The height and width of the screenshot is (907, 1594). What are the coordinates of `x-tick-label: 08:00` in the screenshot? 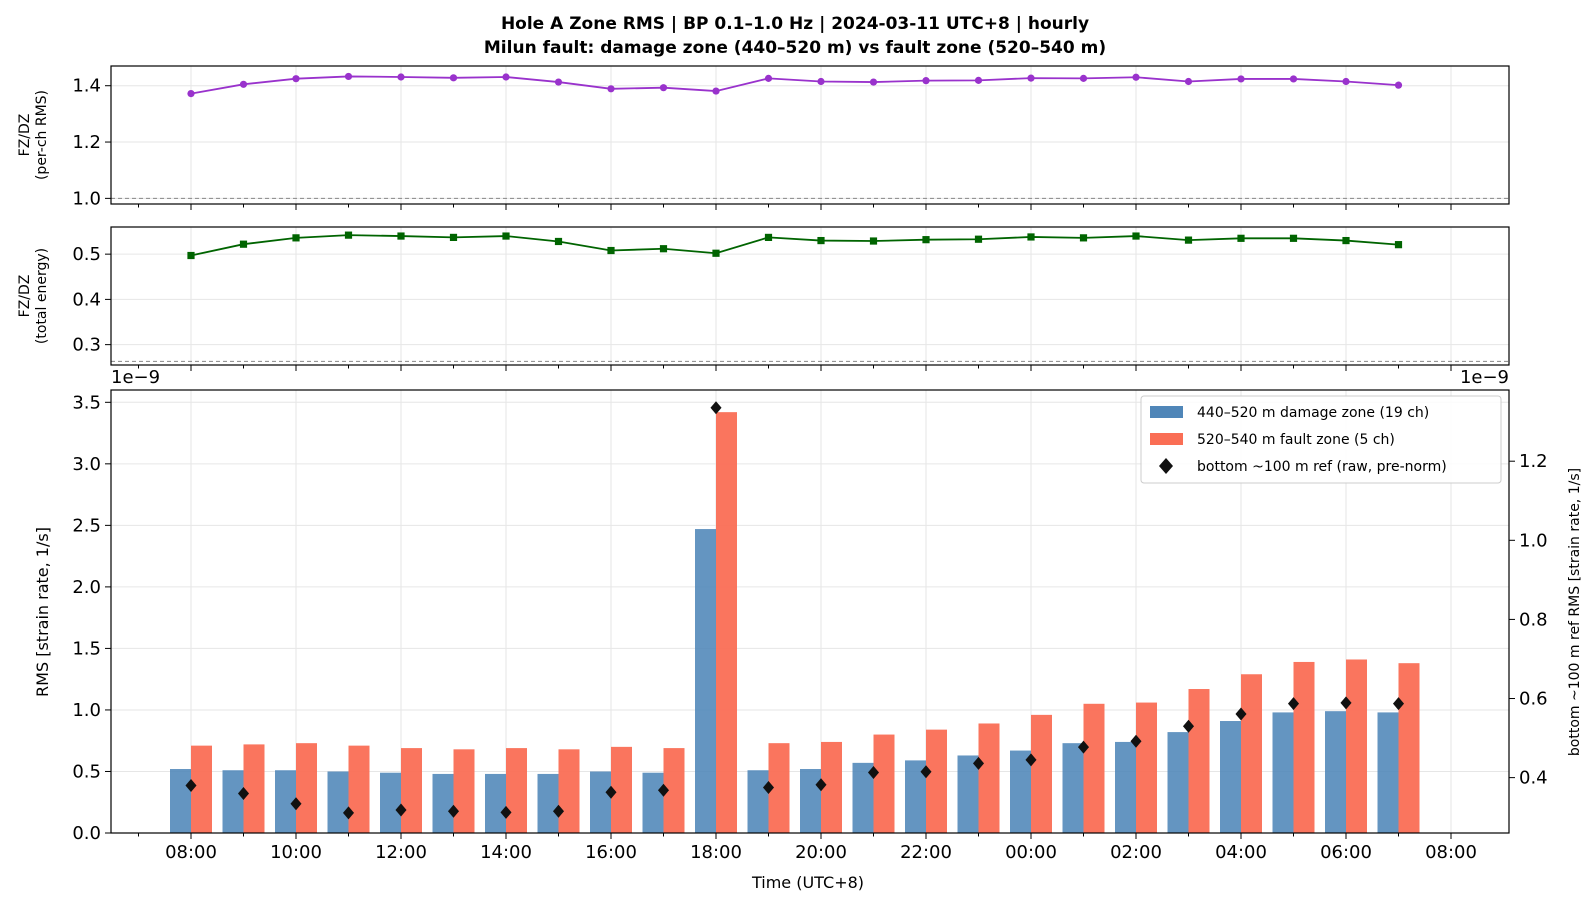 It's located at (191, 852).